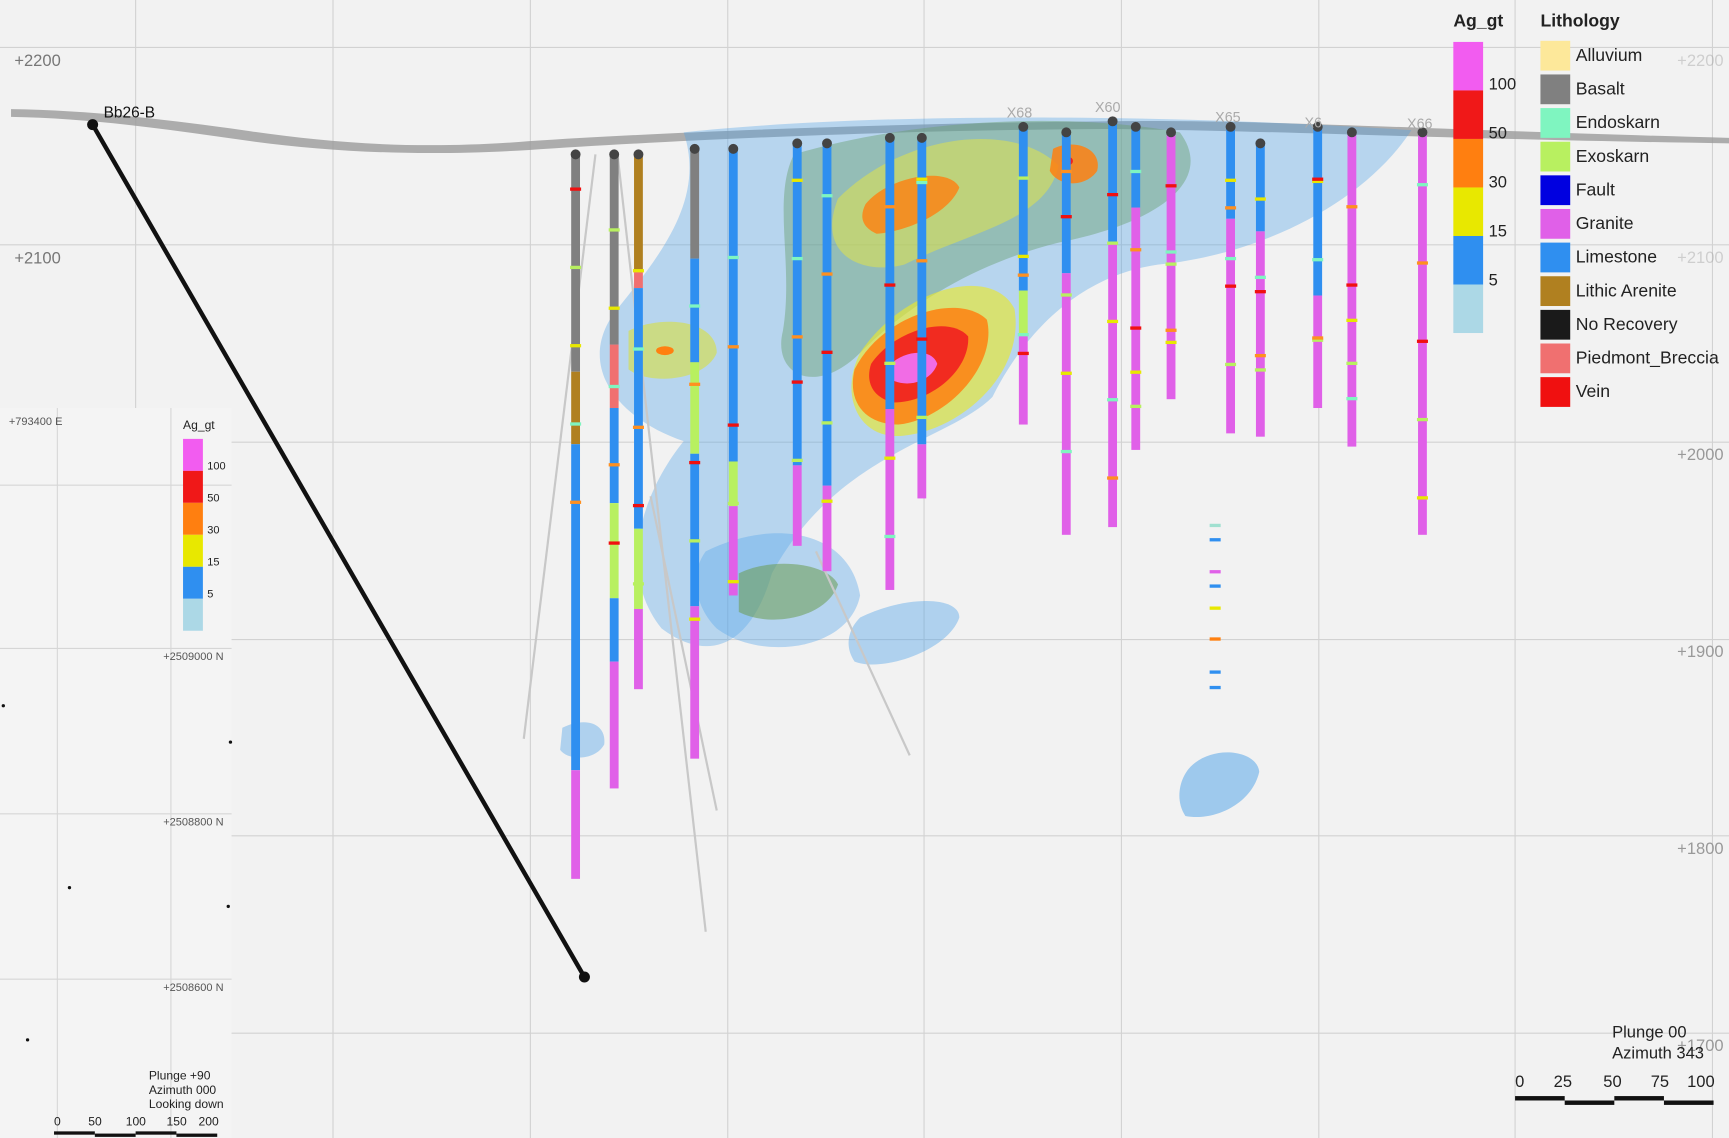  Describe the element at coordinates (1626, 290) in the screenshot. I see `legend-label: Lithic Arenite` at that location.